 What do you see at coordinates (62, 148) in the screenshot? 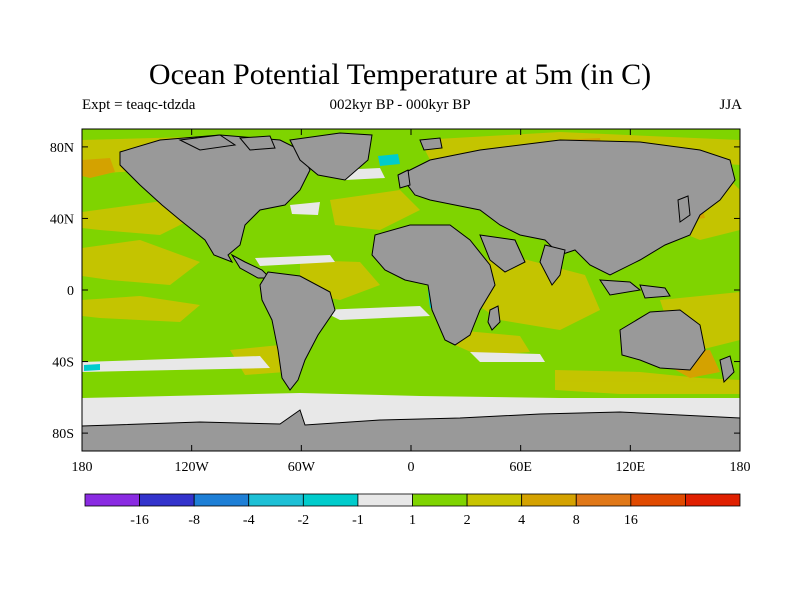
I see `y-tick-label: 80N` at bounding box center [62, 148].